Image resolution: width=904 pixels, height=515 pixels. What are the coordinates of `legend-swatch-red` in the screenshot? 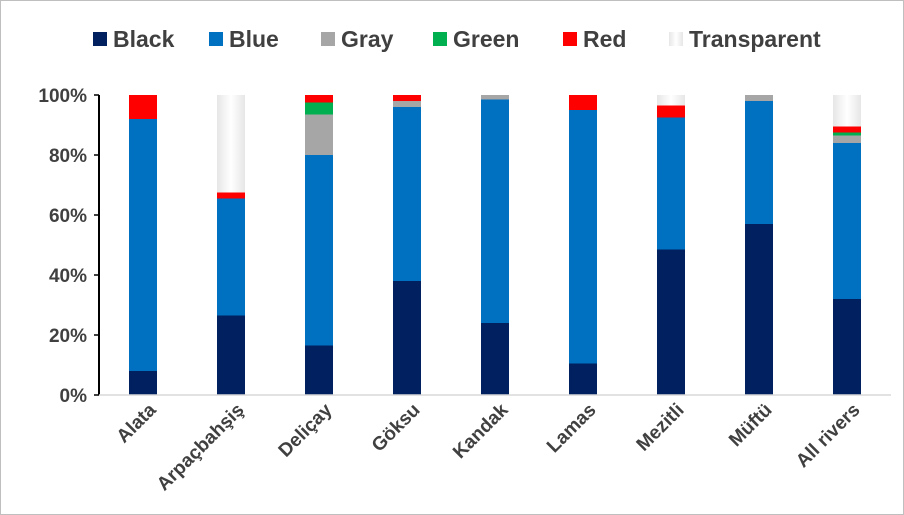 It's located at (570, 39).